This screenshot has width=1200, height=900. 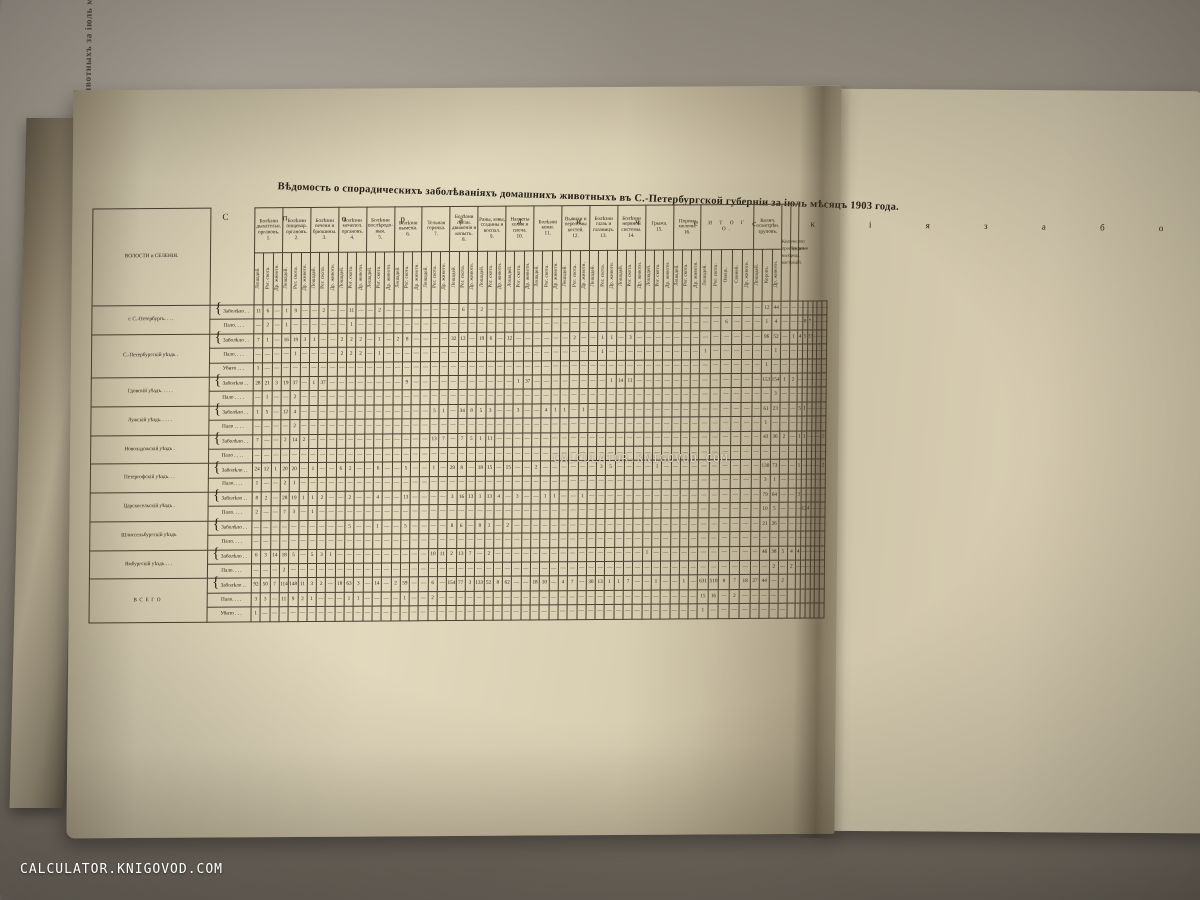 What do you see at coordinates (766, 380) in the screenshot?
I see `data-cell: 153` at bounding box center [766, 380].